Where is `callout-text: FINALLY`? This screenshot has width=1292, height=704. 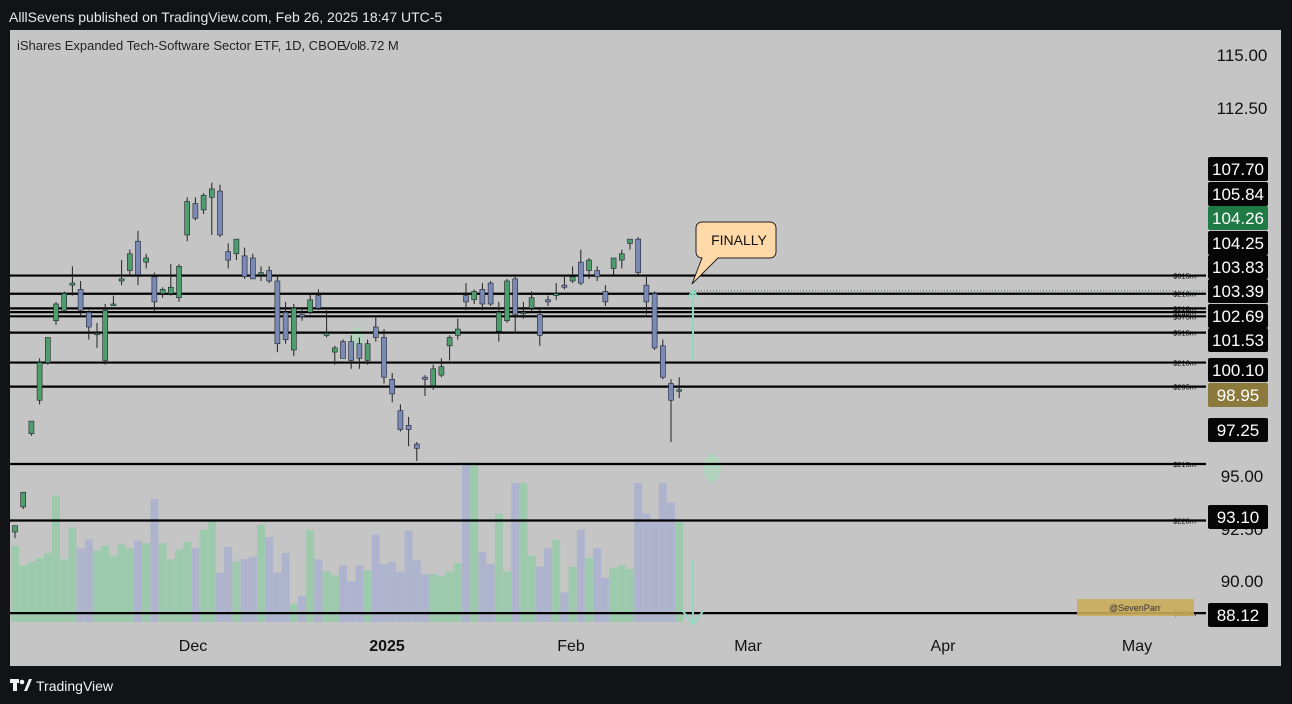
callout-text: FINALLY is located at coordinates (739, 240).